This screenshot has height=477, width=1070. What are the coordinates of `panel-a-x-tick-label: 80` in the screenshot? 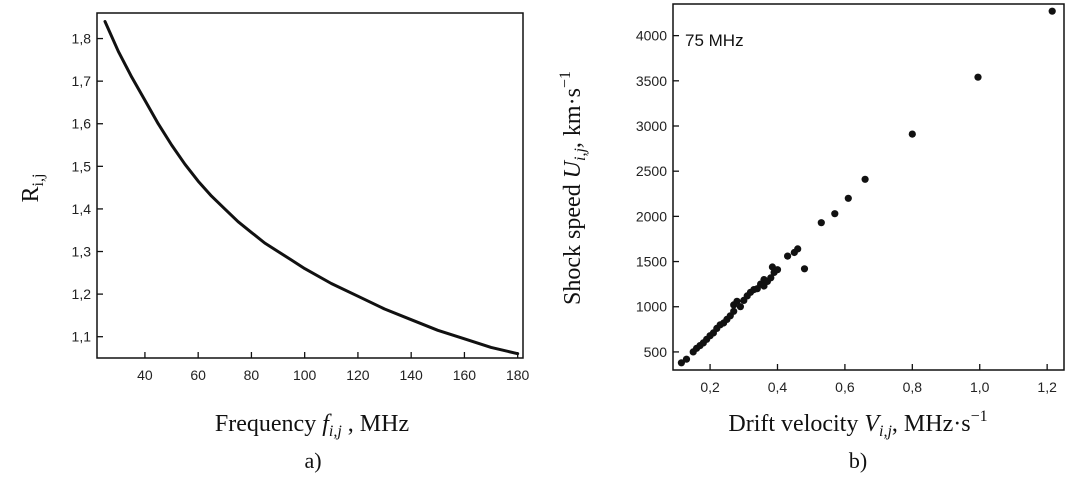 It's located at (252, 375).